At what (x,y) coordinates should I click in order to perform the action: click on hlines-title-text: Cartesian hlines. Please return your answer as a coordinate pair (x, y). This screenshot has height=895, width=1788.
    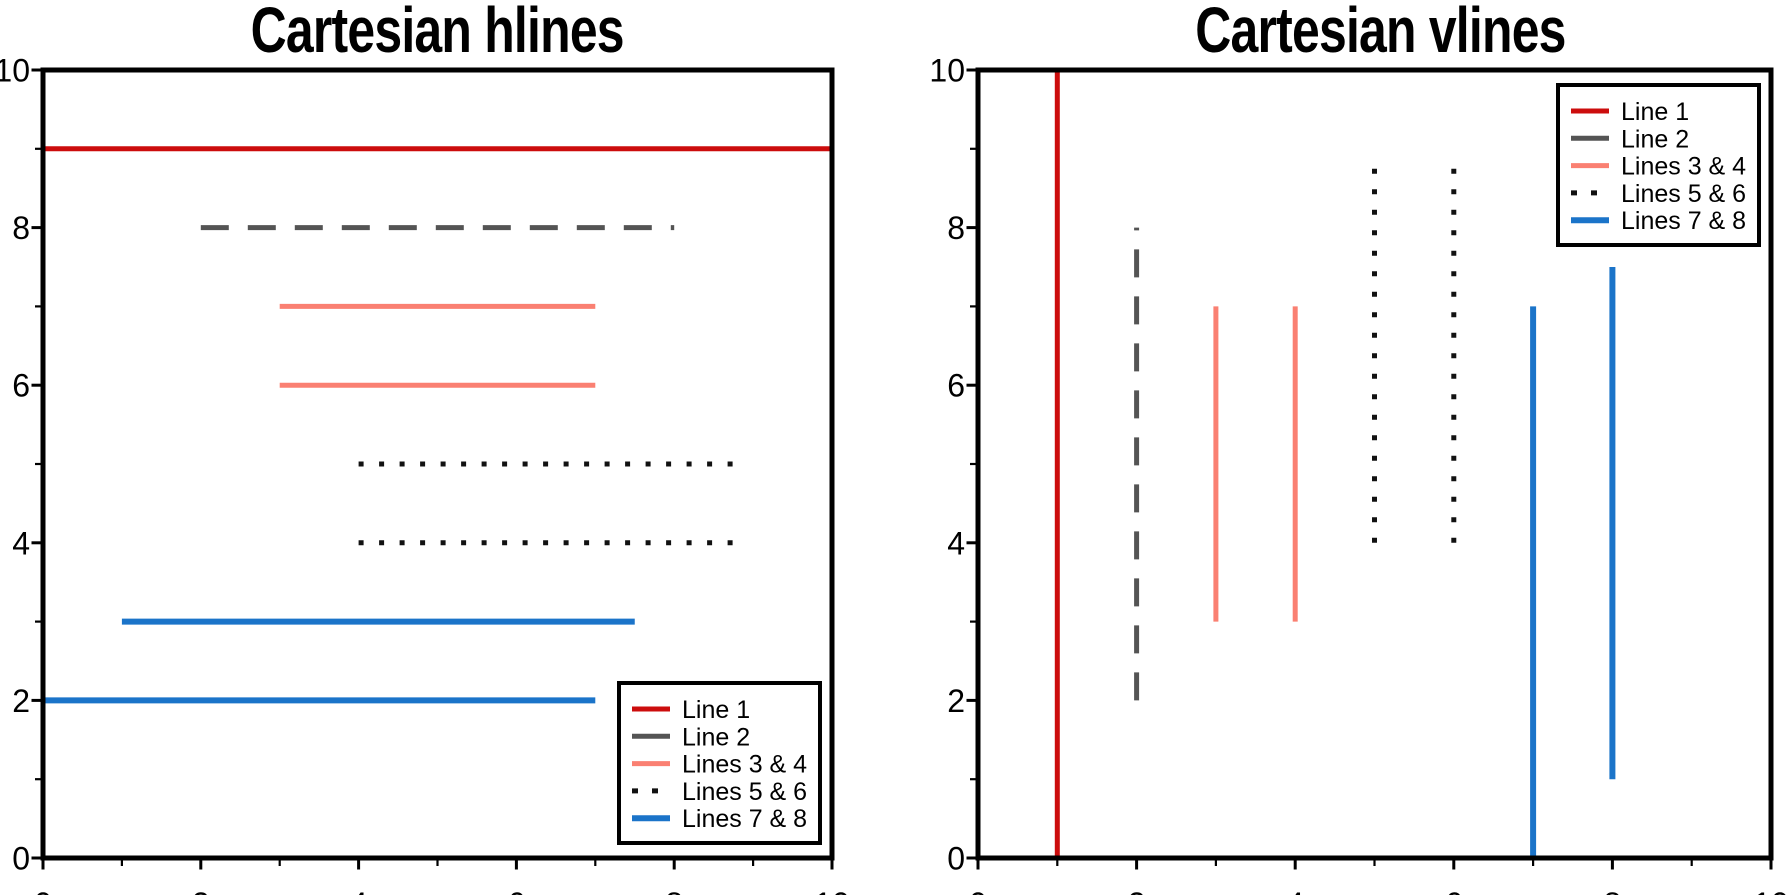
    Looking at the image, I should click on (437, 33).